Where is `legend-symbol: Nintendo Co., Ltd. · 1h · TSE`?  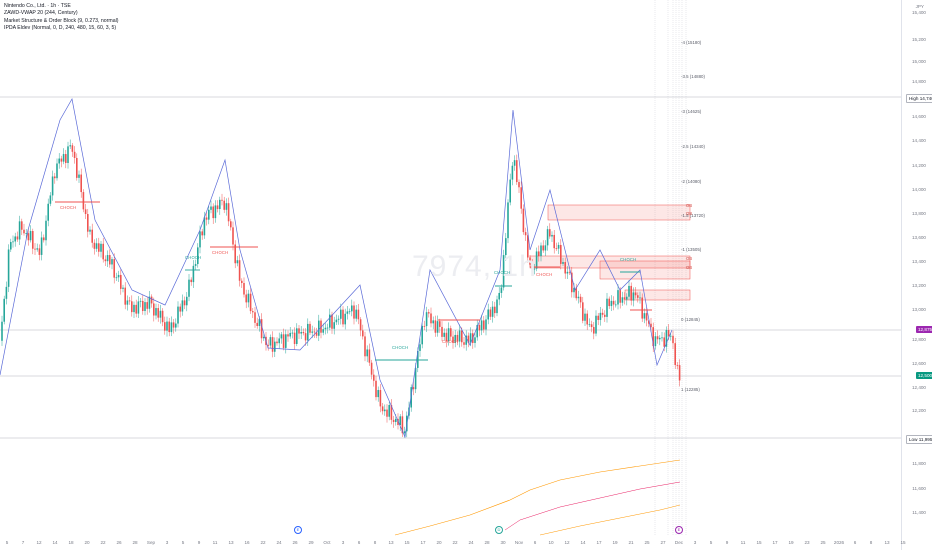
legend-symbol: Nintendo Co., Ltd. · 1h · TSE is located at coordinates (37, 6).